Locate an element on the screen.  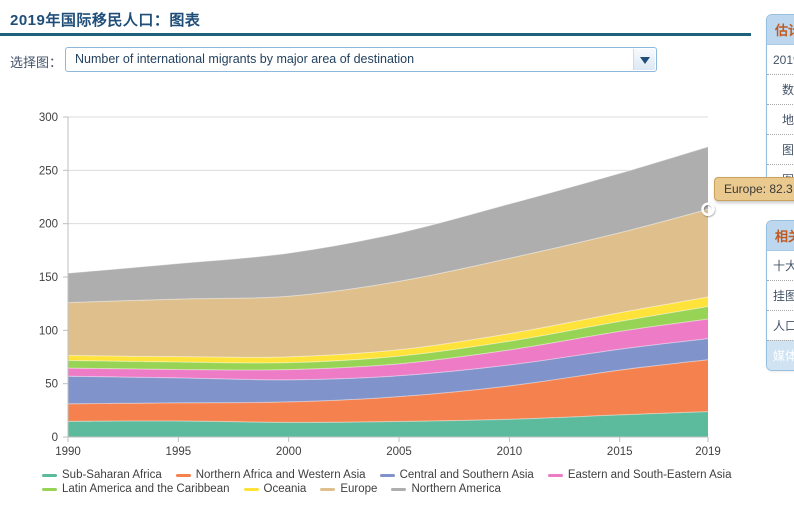
area-central-and-southern-asia is located at coordinates (388, 371).